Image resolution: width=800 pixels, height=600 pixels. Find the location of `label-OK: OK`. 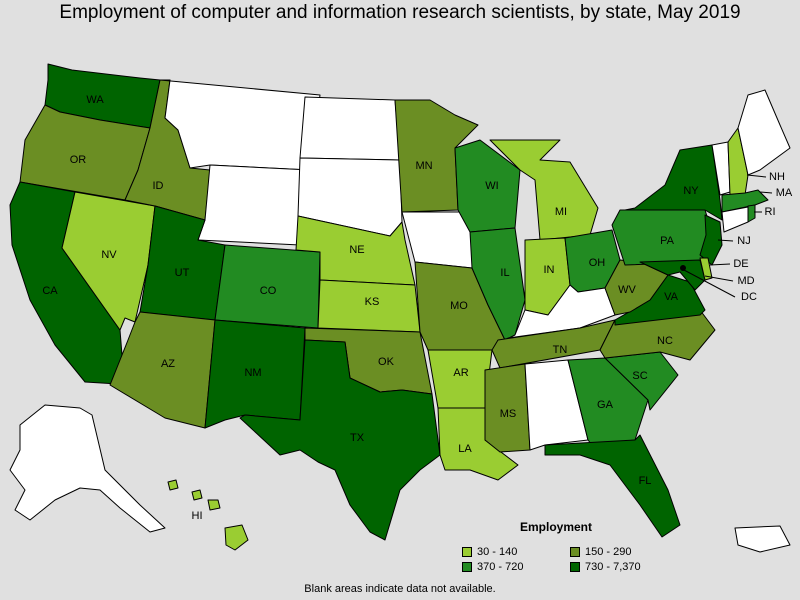

label-OK: OK is located at coordinates (386, 362).